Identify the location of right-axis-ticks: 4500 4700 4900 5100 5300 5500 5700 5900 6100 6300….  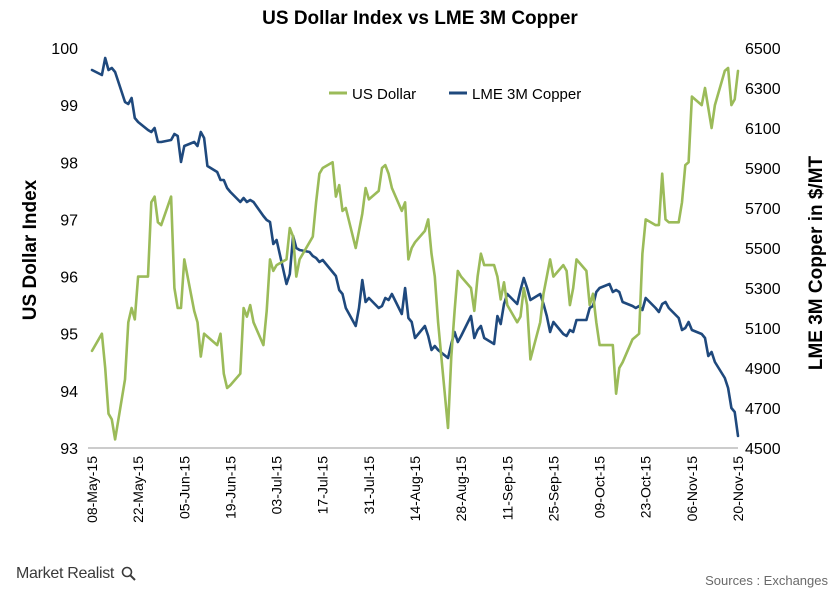
(763, 249).